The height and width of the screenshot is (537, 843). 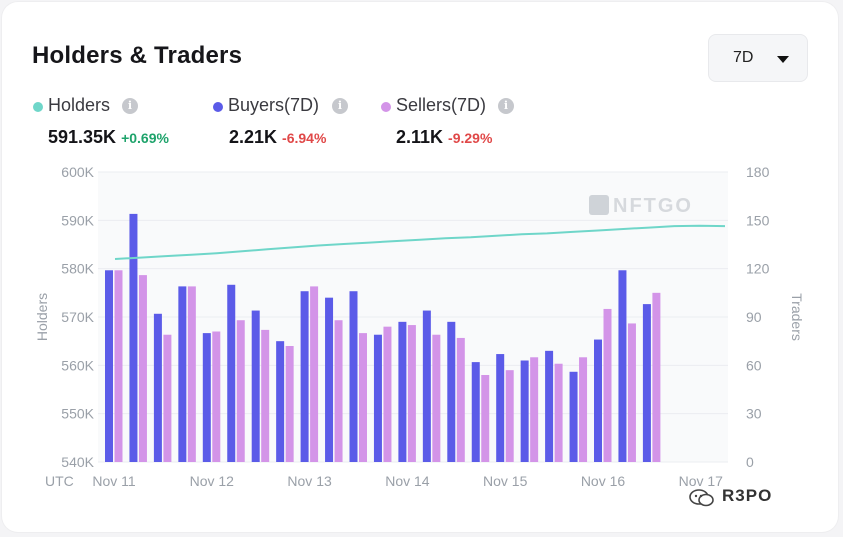 I want to click on left-tick-label: 590K, so click(x=77, y=220).